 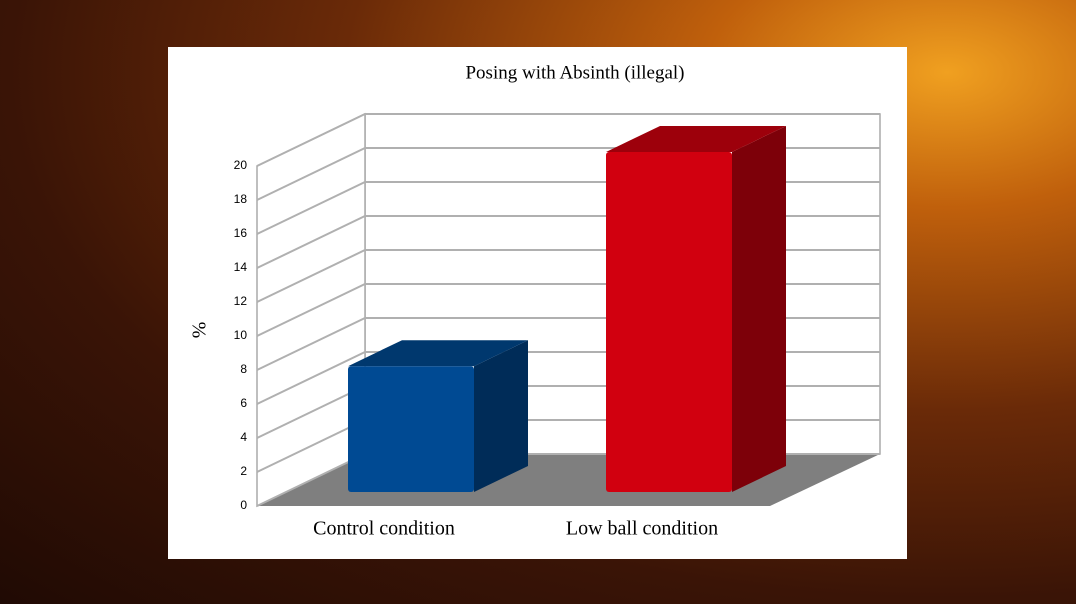 What do you see at coordinates (642, 529) in the screenshot?
I see `x-tick-label: Low ball condition` at bounding box center [642, 529].